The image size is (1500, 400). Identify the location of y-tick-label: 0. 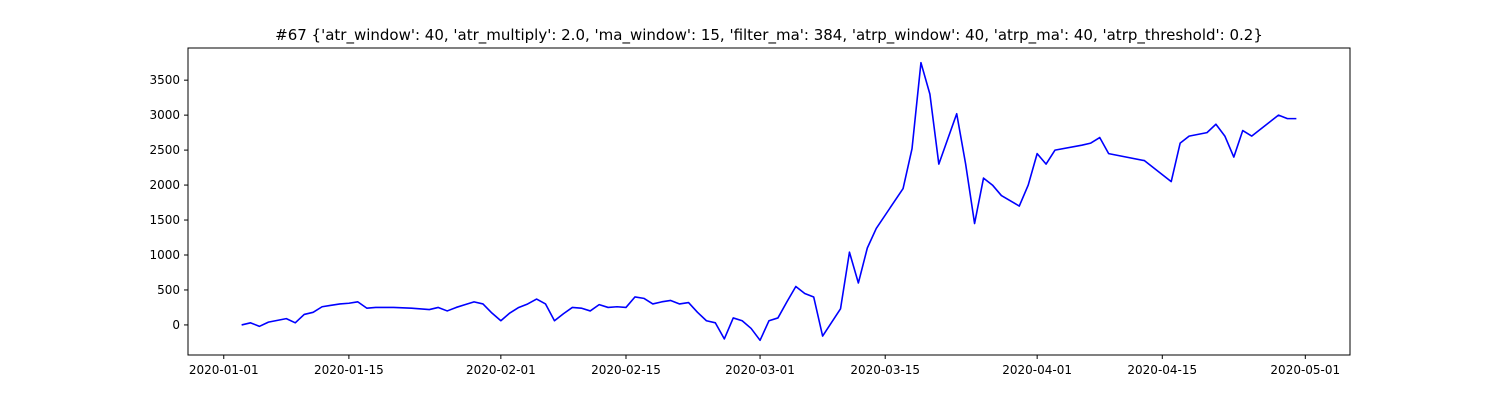
(176, 325).